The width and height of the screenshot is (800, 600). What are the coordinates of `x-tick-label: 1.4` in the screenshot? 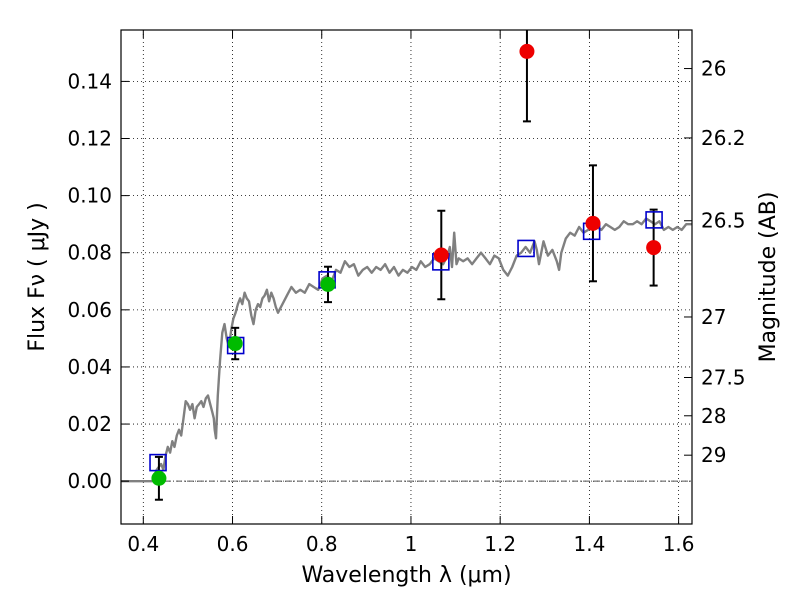 It's located at (589, 544).